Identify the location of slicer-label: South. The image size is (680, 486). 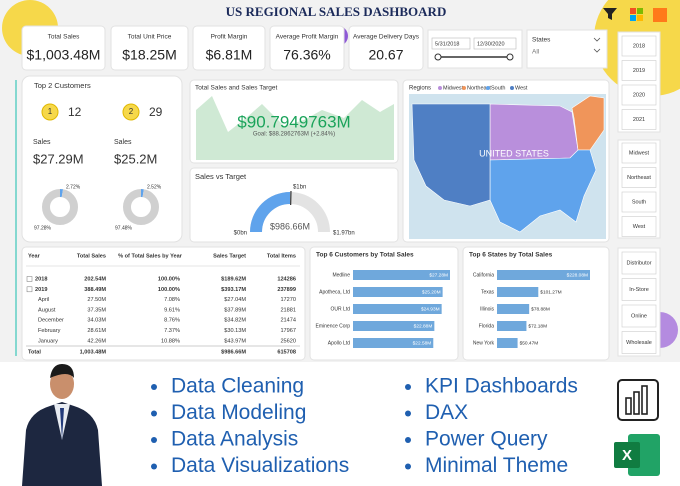
(639, 202).